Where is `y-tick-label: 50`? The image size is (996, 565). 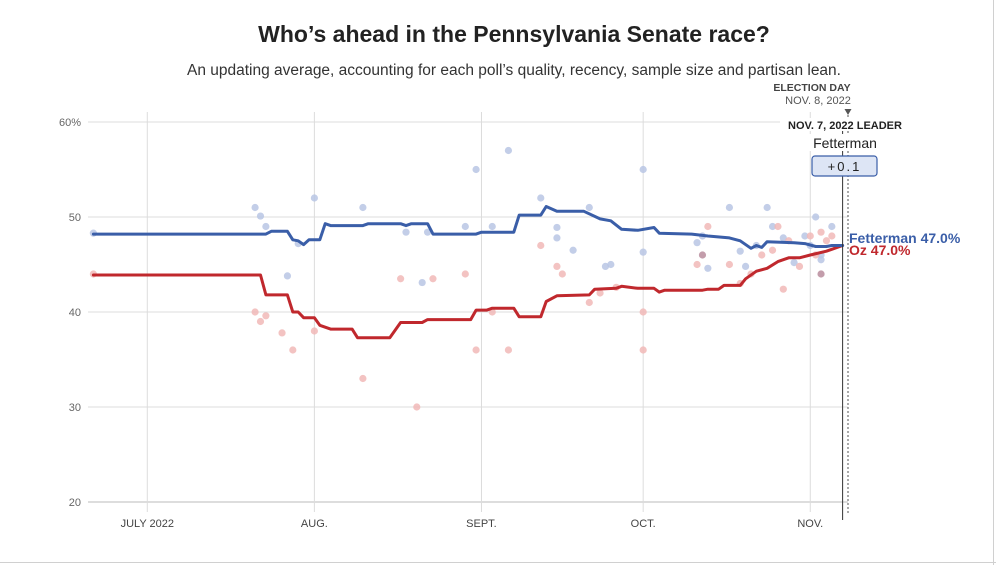 y-tick-label: 50 is located at coordinates (75, 218).